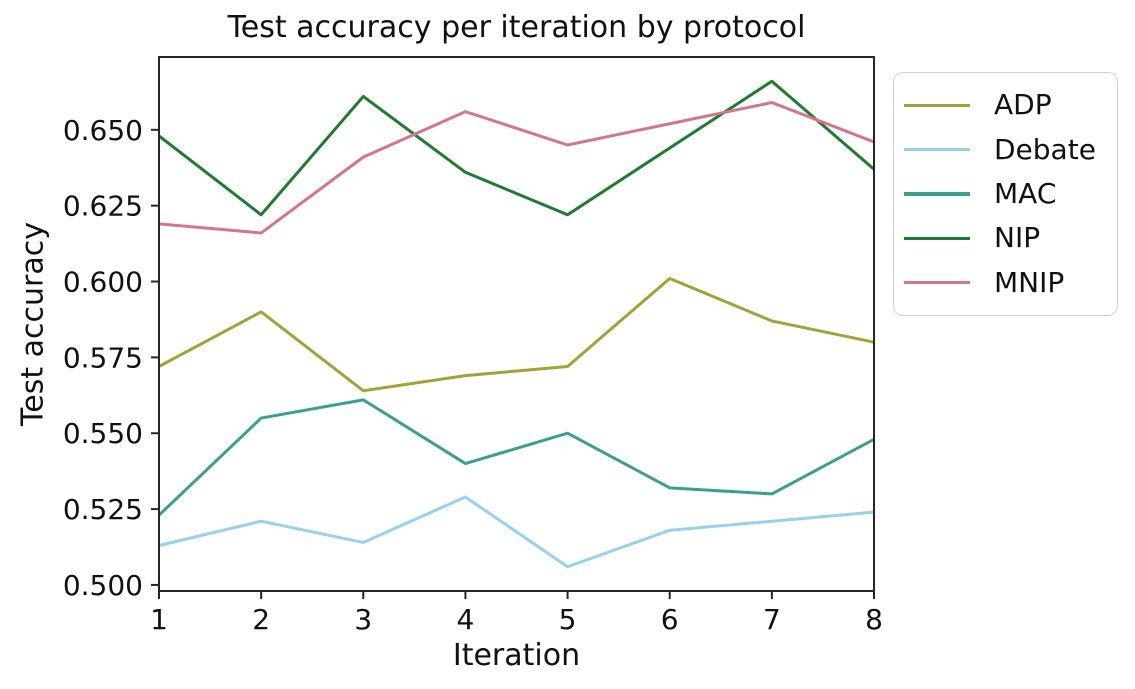 The image size is (1135, 689). I want to click on legend-item-Debate: Debate, so click(1005, 149).